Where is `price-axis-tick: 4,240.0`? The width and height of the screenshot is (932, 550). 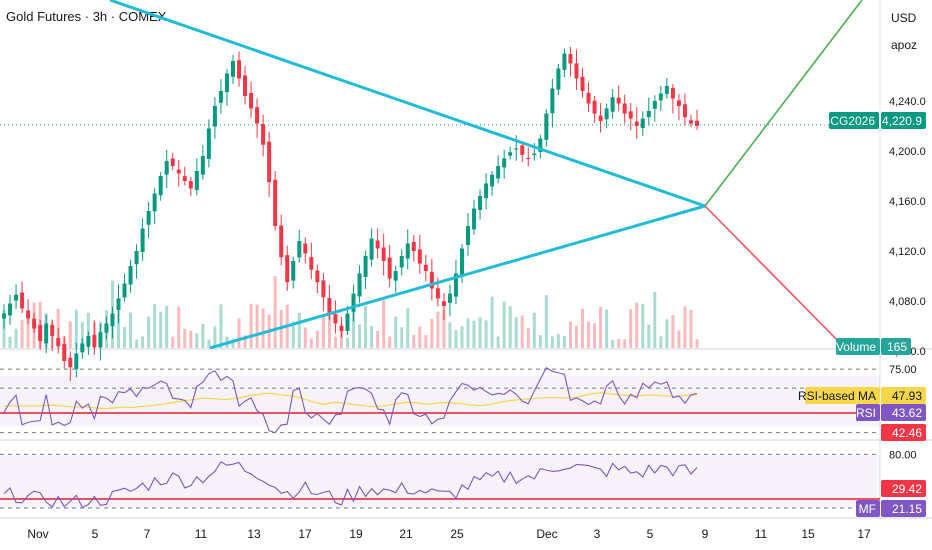
price-axis-tick: 4,240.0 is located at coordinates (907, 102).